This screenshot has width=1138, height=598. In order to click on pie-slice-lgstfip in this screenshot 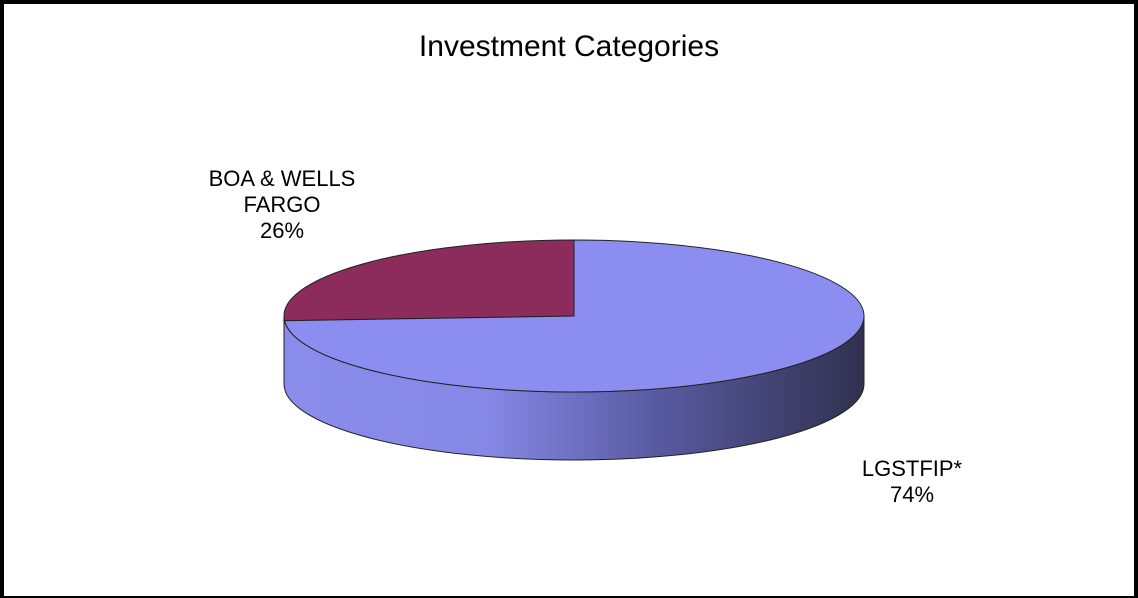, I will do `click(574, 316)`.